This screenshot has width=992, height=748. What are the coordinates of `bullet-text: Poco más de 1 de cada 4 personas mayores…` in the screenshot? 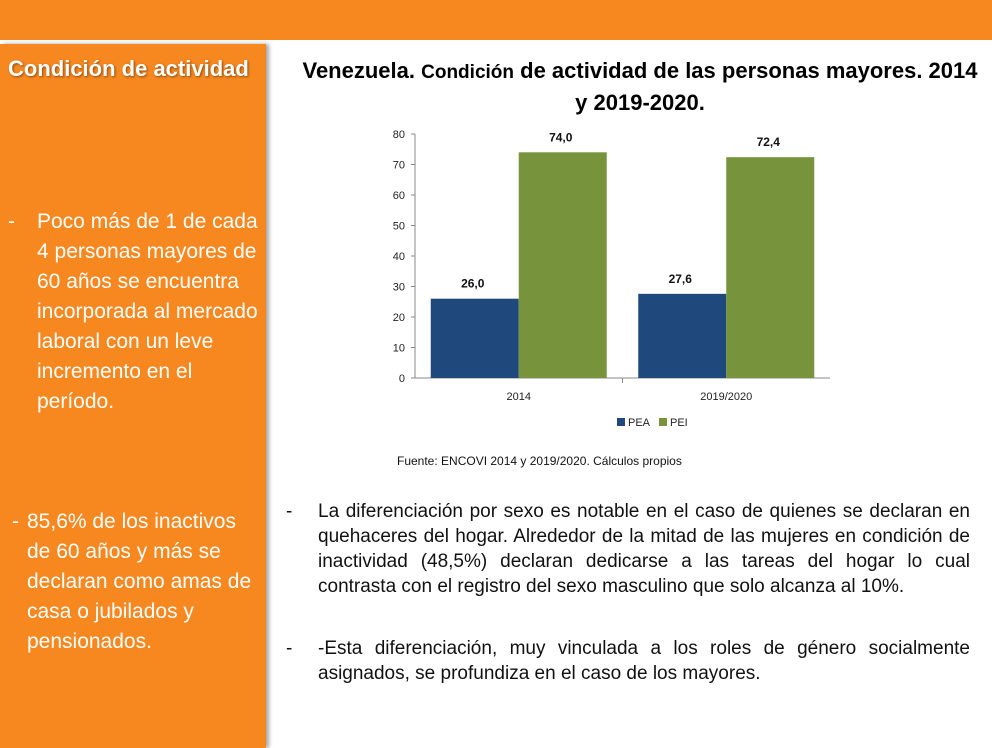 It's located at (147, 311).